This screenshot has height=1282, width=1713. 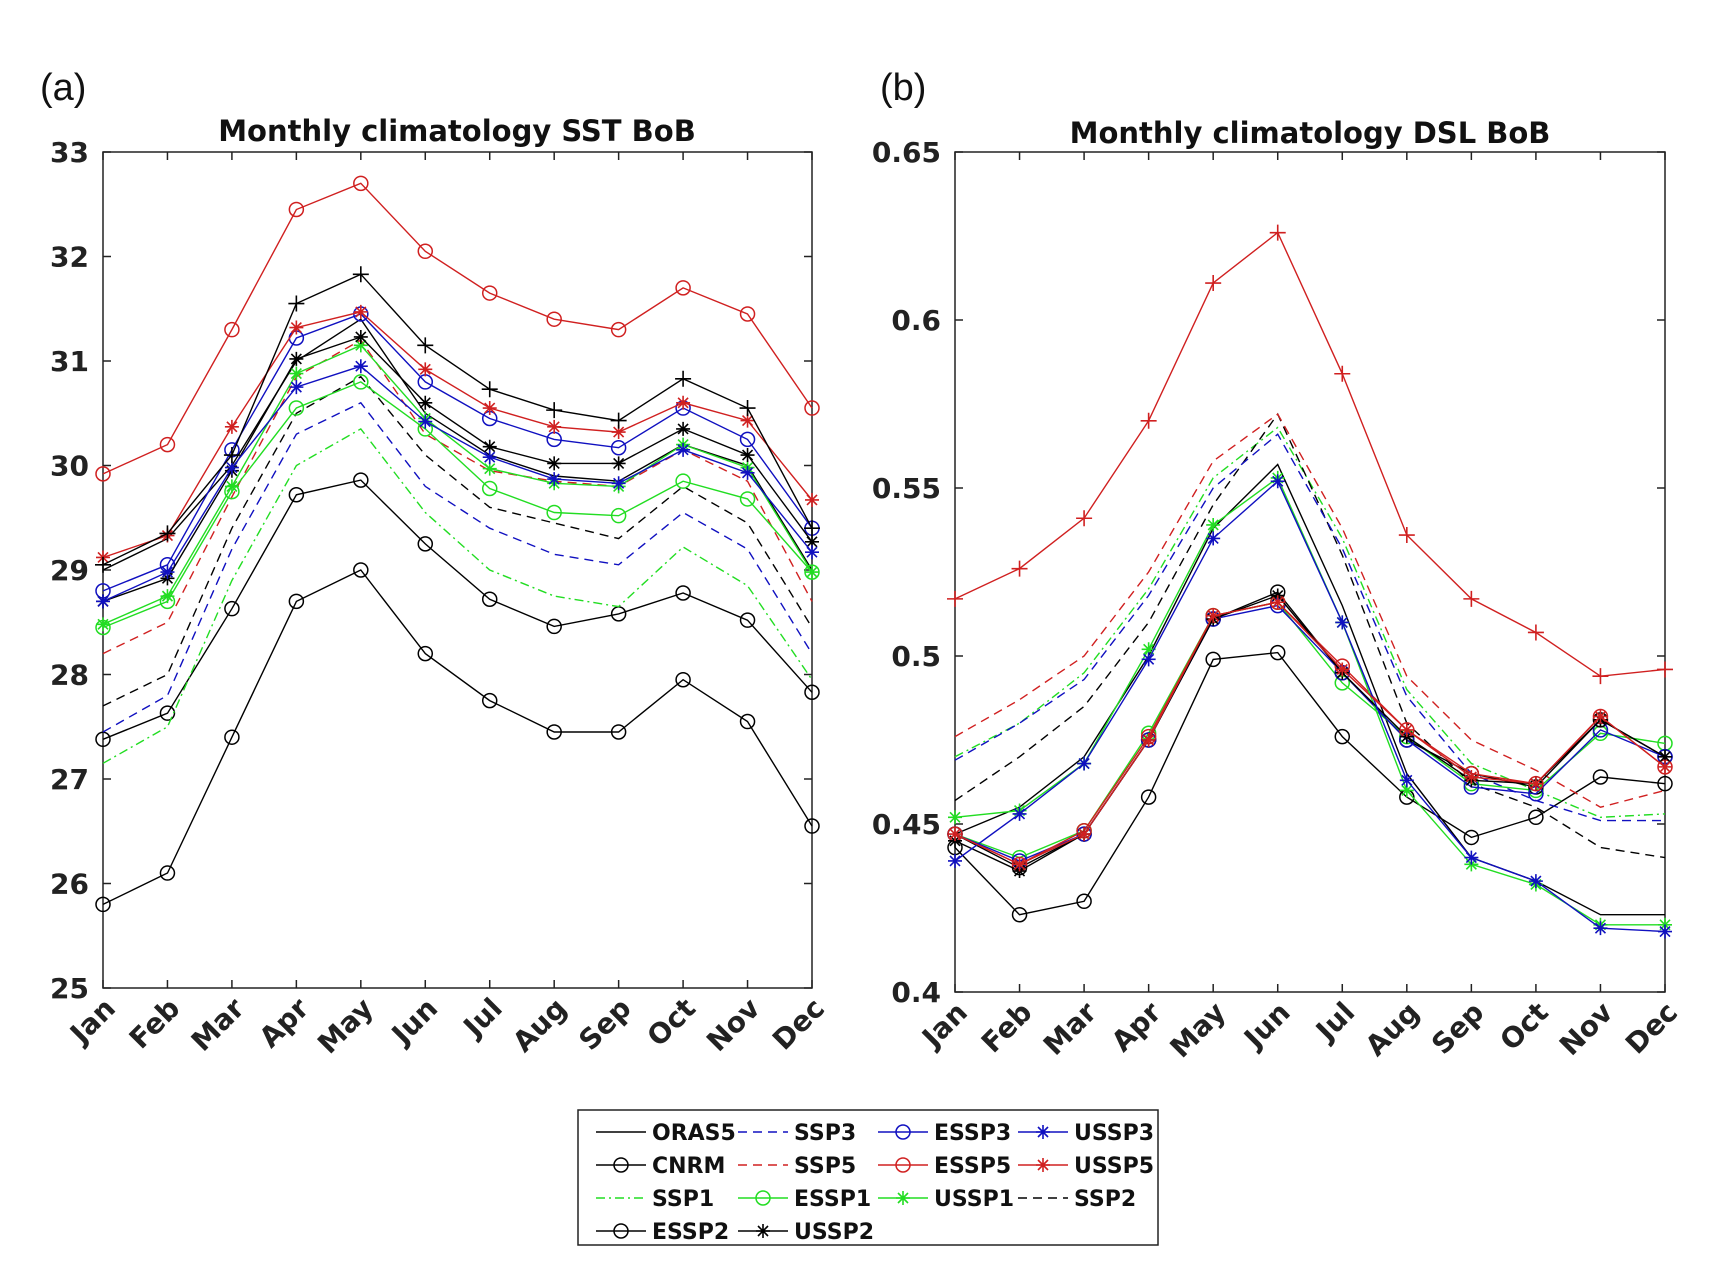 What do you see at coordinates (797, 1166) in the screenshot?
I see `legend-entry-ssp5: SSP5` at bounding box center [797, 1166].